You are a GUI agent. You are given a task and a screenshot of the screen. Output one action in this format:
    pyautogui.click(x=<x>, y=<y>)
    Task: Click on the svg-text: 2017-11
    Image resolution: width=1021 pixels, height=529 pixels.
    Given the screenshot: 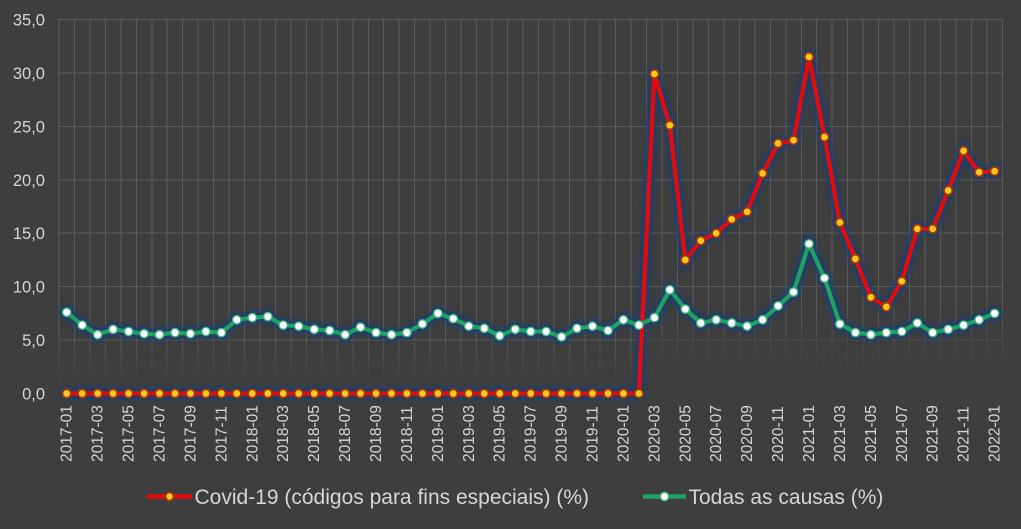 What is the action you would take?
    pyautogui.click(x=221, y=434)
    